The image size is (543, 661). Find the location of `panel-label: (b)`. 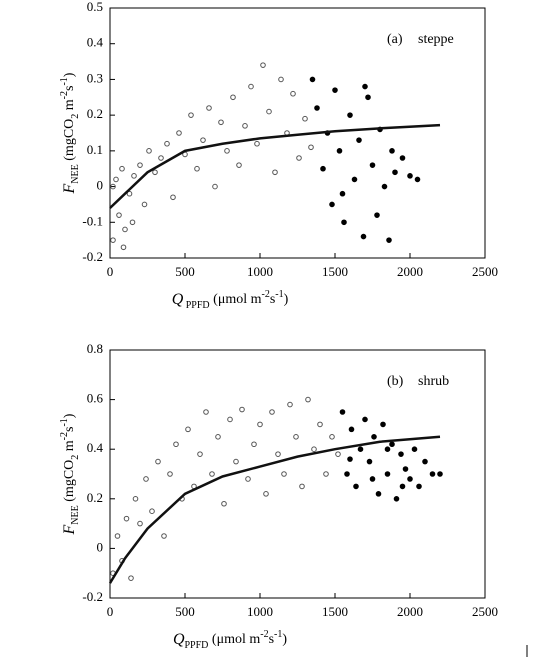

panel-label: (b) is located at coordinates (395, 381).